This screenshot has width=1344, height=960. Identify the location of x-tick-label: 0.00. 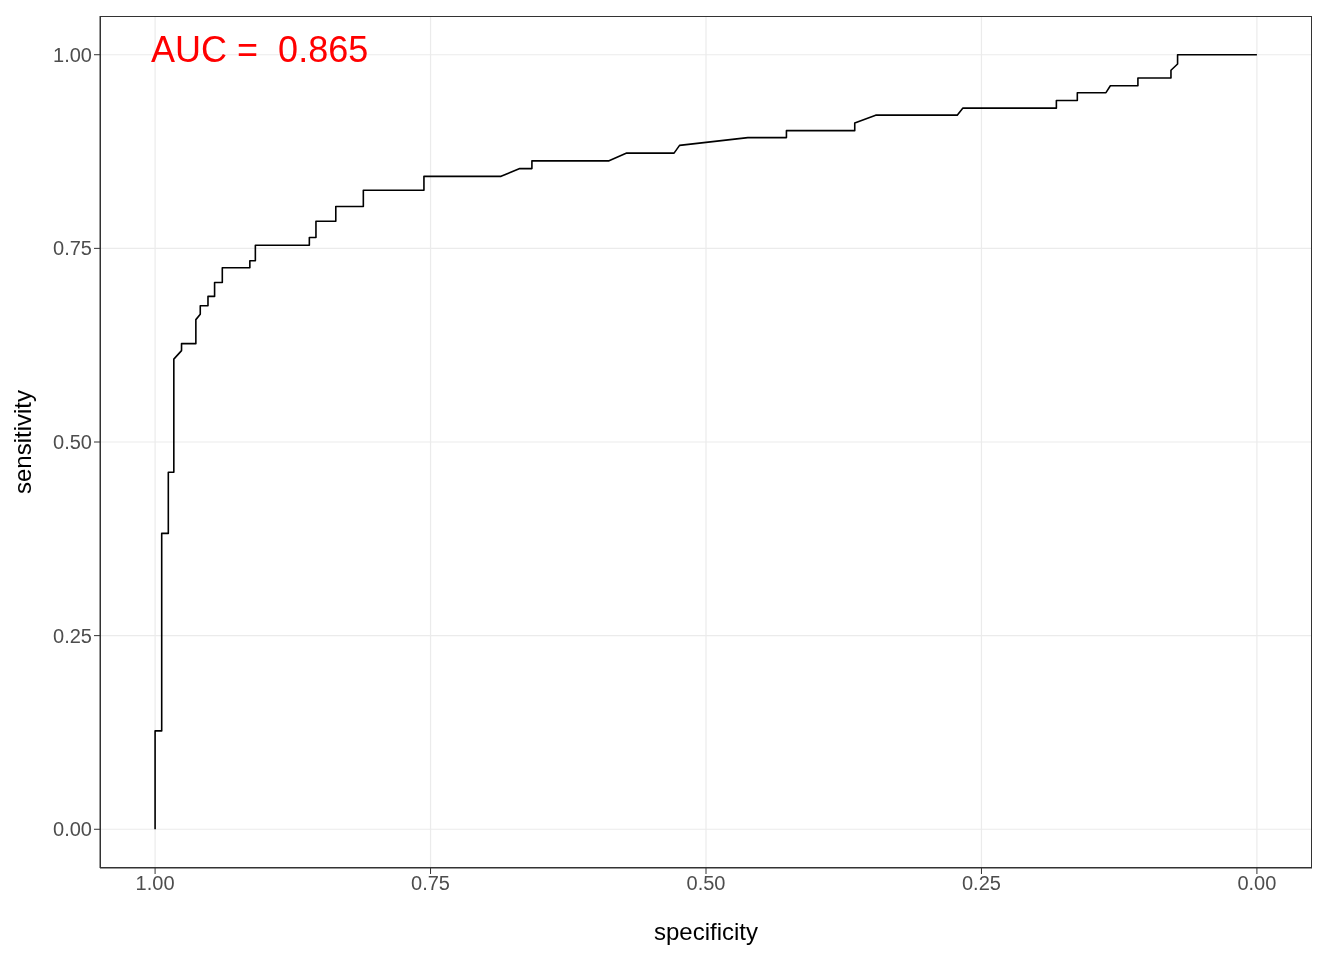
(1257, 883).